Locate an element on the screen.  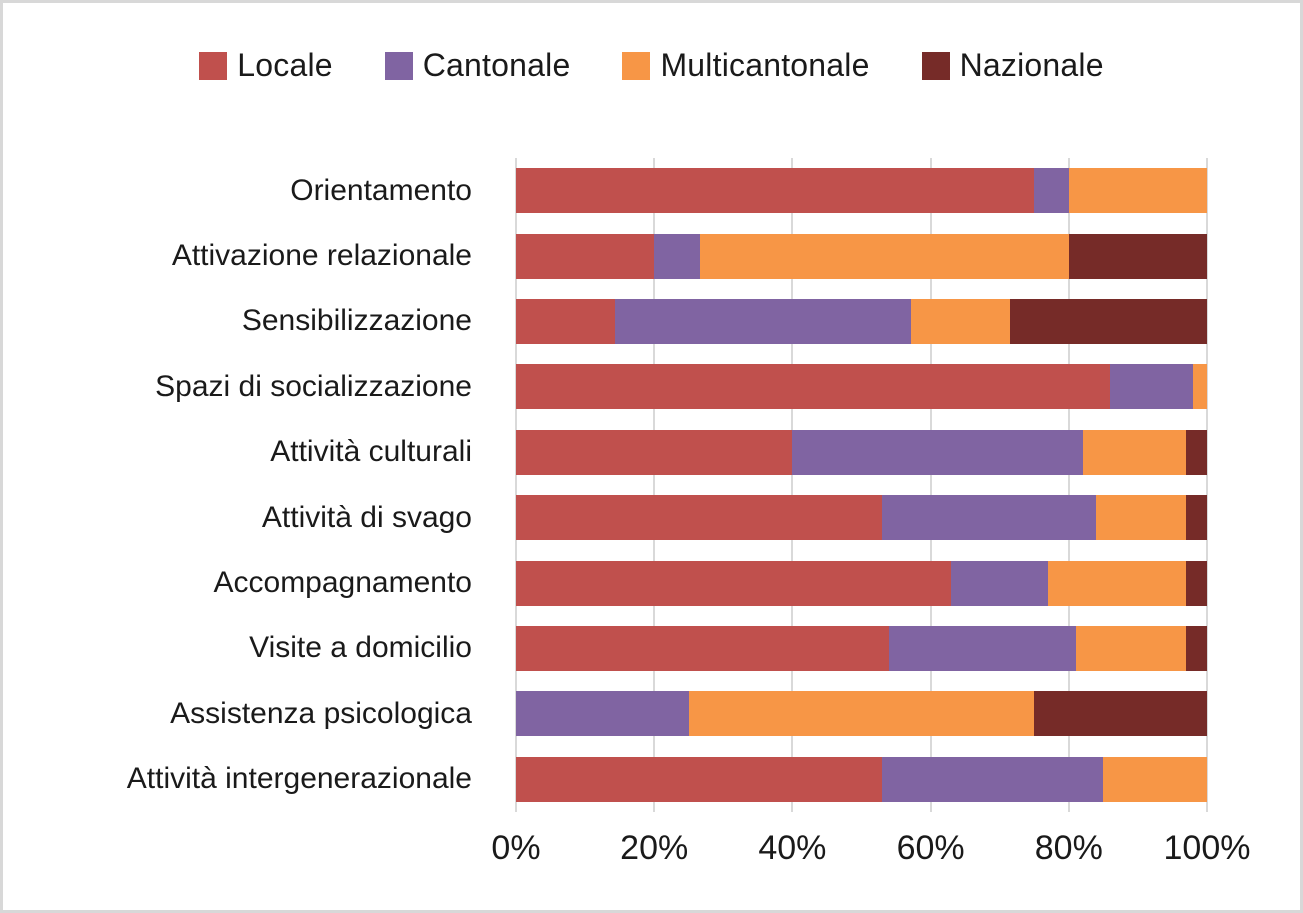
legend-label: Cantonale is located at coordinates (496, 65).